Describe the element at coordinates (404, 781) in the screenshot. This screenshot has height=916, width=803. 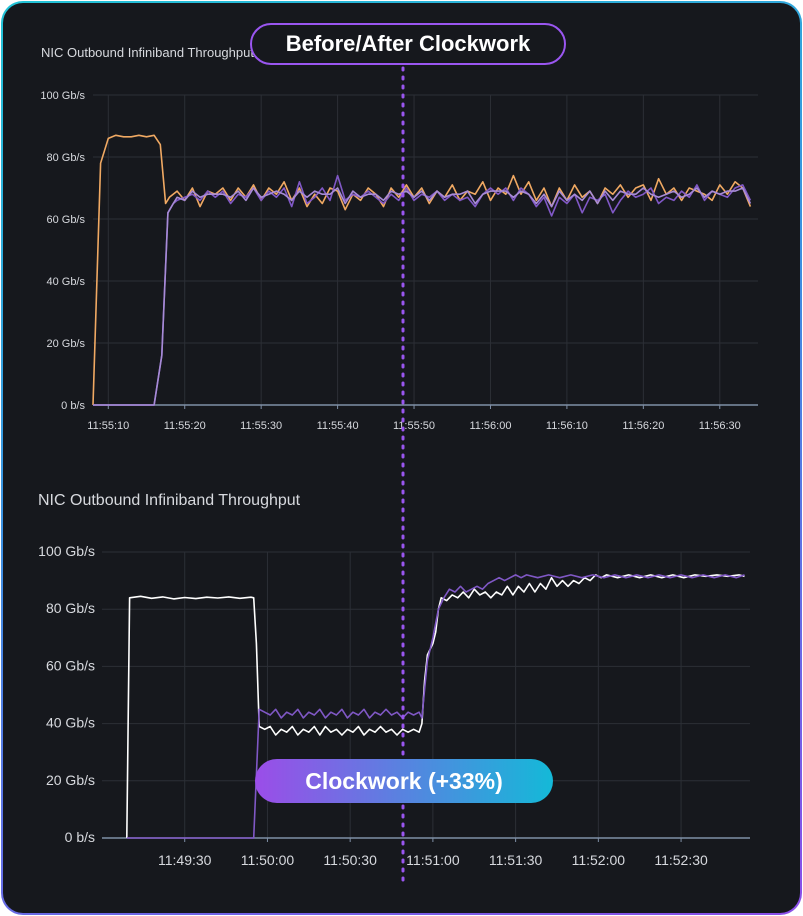
I see `banner-result: Clockwork (+33%)` at that location.